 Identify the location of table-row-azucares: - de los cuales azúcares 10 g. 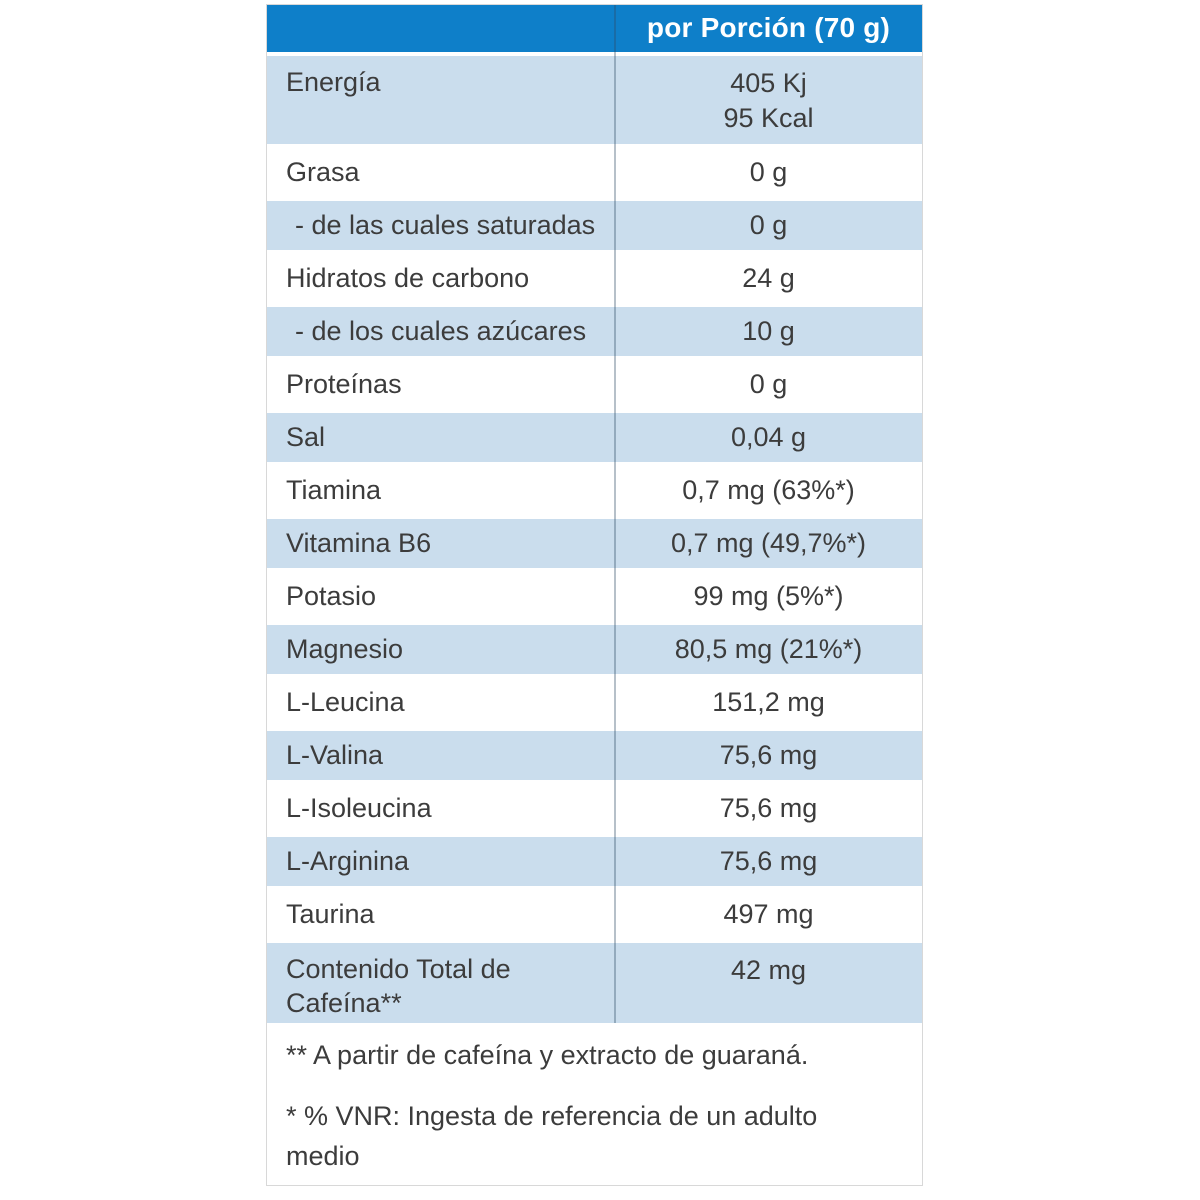
(594, 331).